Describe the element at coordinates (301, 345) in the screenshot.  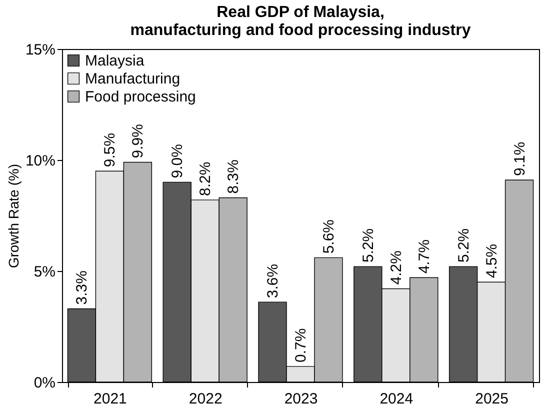
I see `data-label: 0.7%` at that location.